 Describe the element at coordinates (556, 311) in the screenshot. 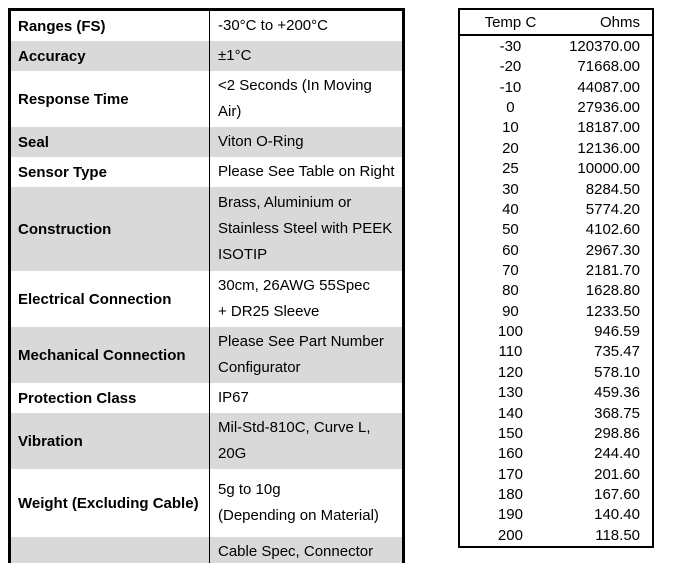

I see `resistance-table-row: 90 1233.50` at that location.